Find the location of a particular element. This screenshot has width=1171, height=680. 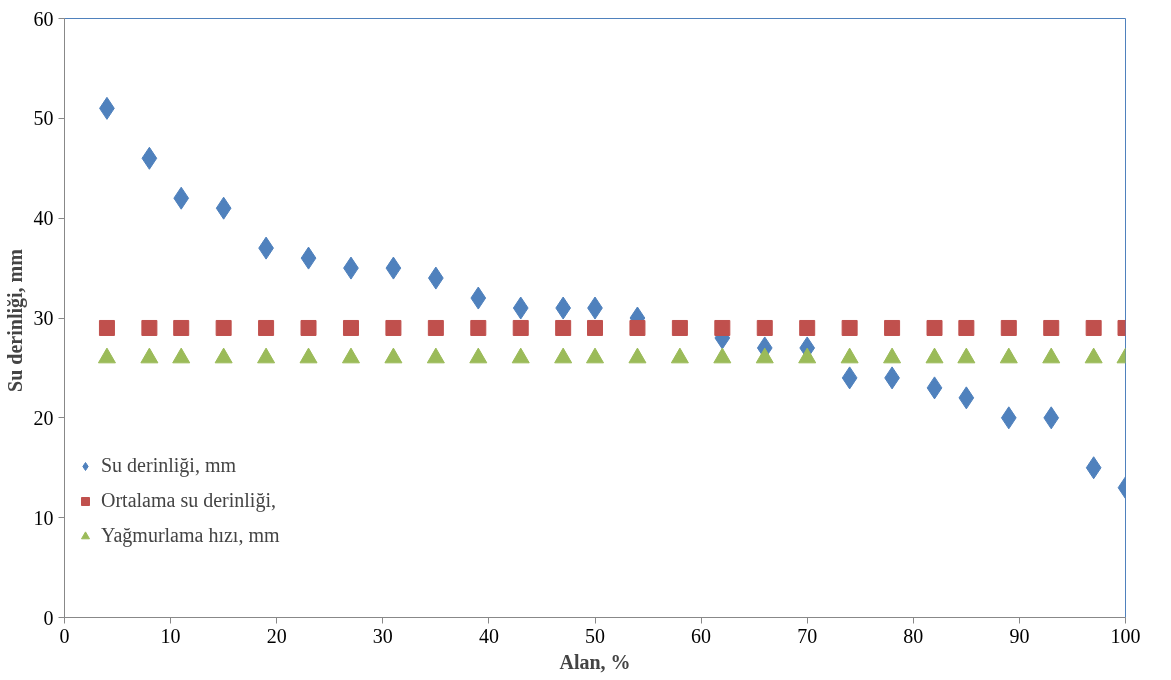

x-tick-label: 20 is located at coordinates (276, 635).